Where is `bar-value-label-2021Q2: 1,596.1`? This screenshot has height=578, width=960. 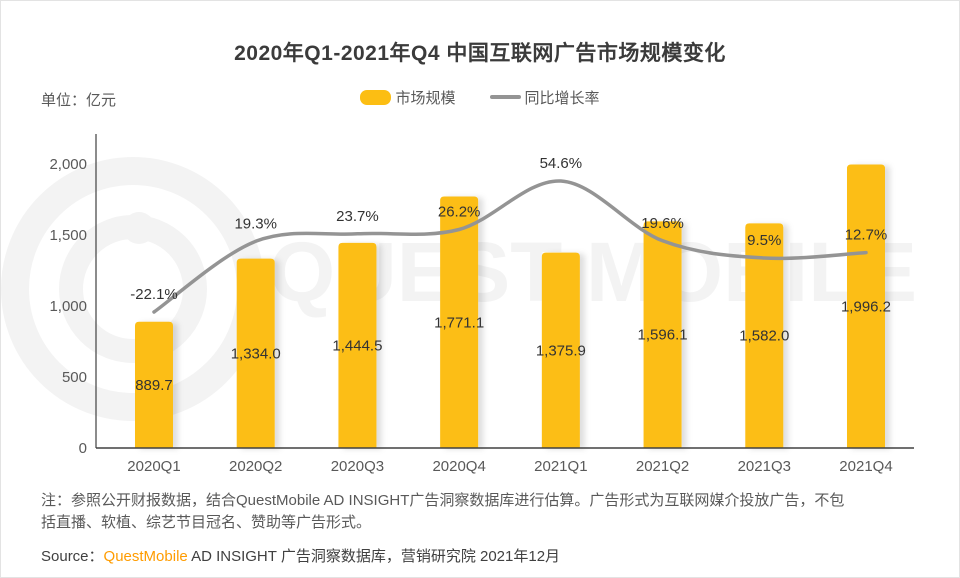
bar-value-label-2021Q2: 1,596.1 is located at coordinates (663, 335).